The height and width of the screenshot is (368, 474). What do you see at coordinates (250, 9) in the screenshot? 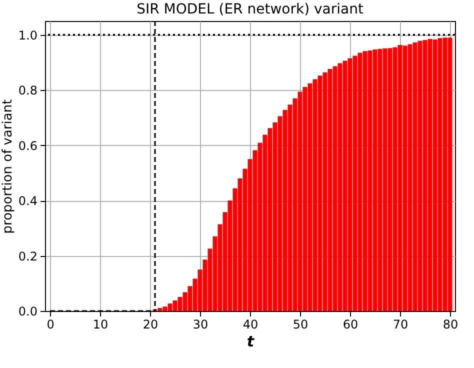
I see `chart-title: SIR MODEL (ER network) variant` at bounding box center [250, 9].